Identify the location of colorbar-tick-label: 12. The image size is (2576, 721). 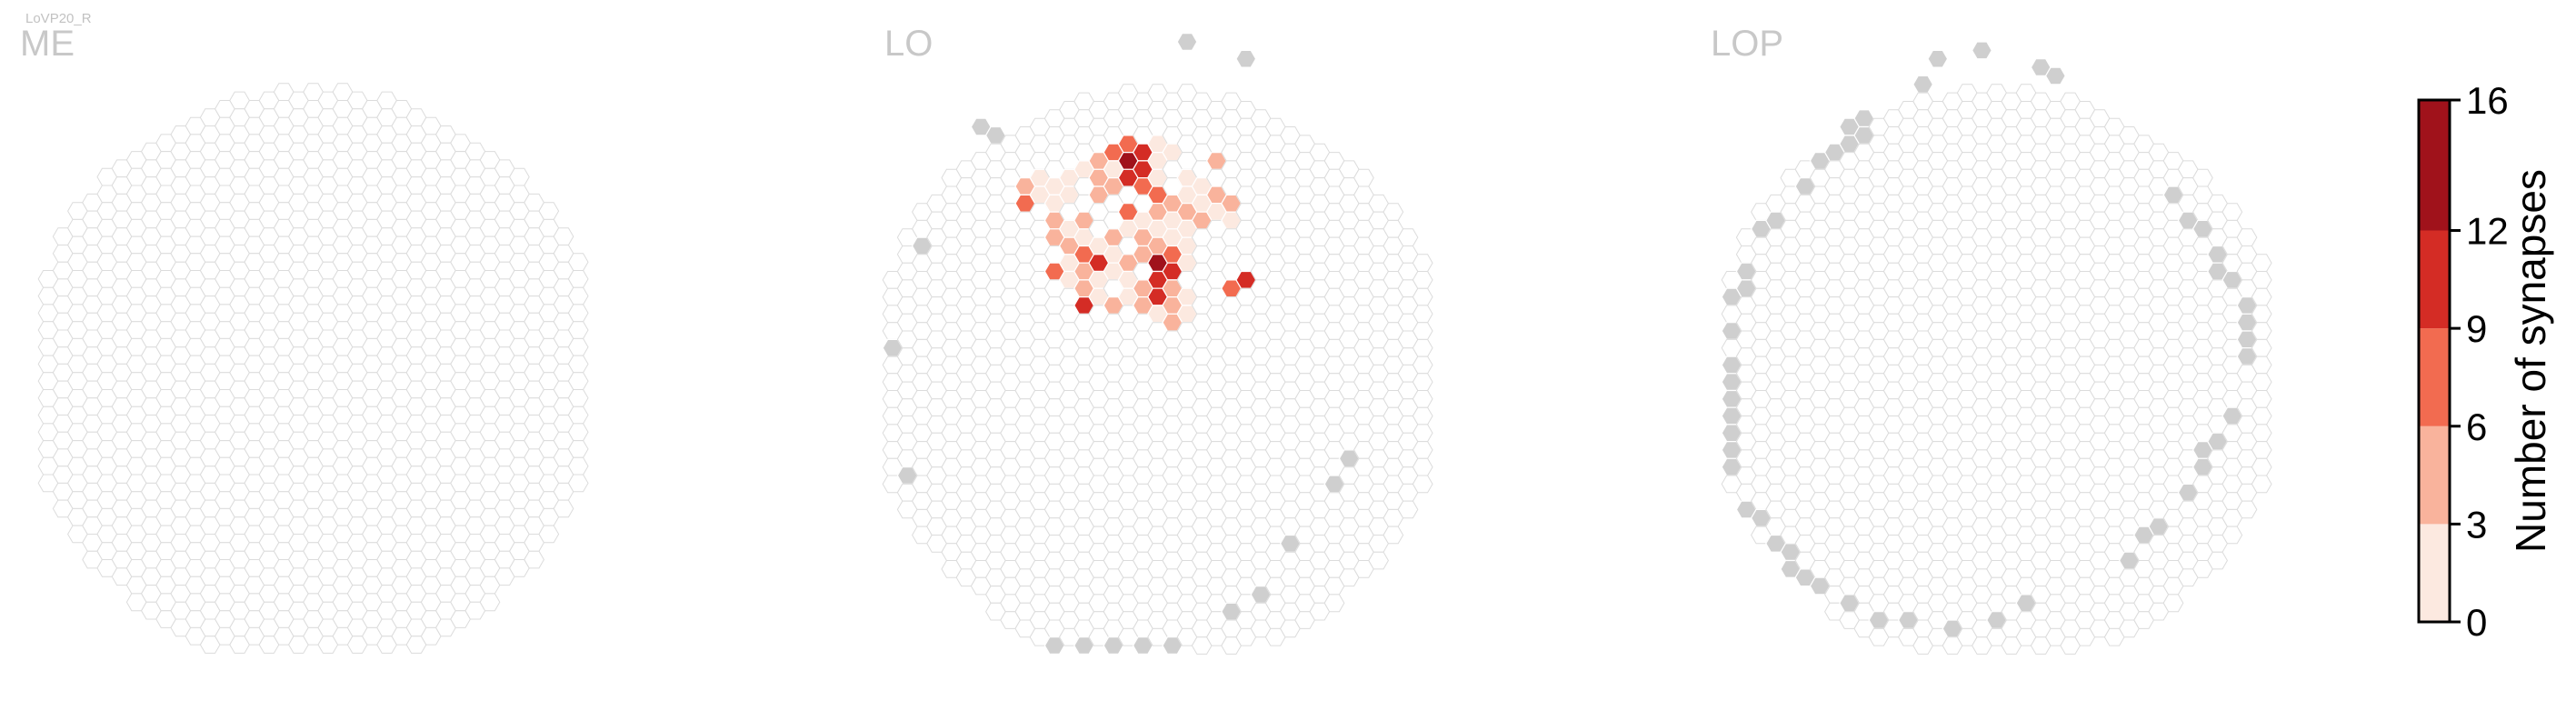
(2487, 231).